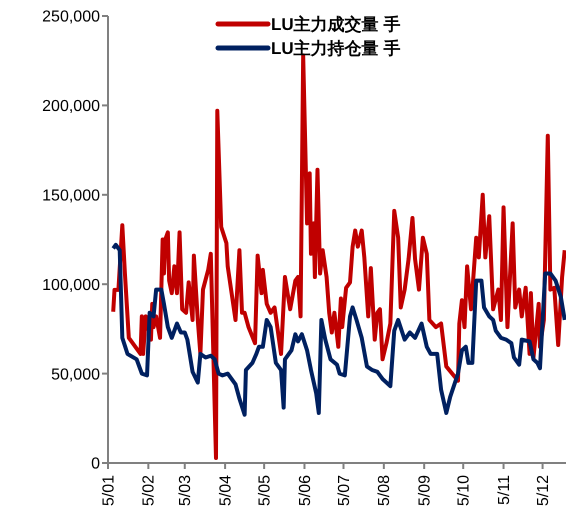 The image size is (566, 513). Describe the element at coordinates (305, 490) in the screenshot. I see `x-tick-label: 5/06` at that location.